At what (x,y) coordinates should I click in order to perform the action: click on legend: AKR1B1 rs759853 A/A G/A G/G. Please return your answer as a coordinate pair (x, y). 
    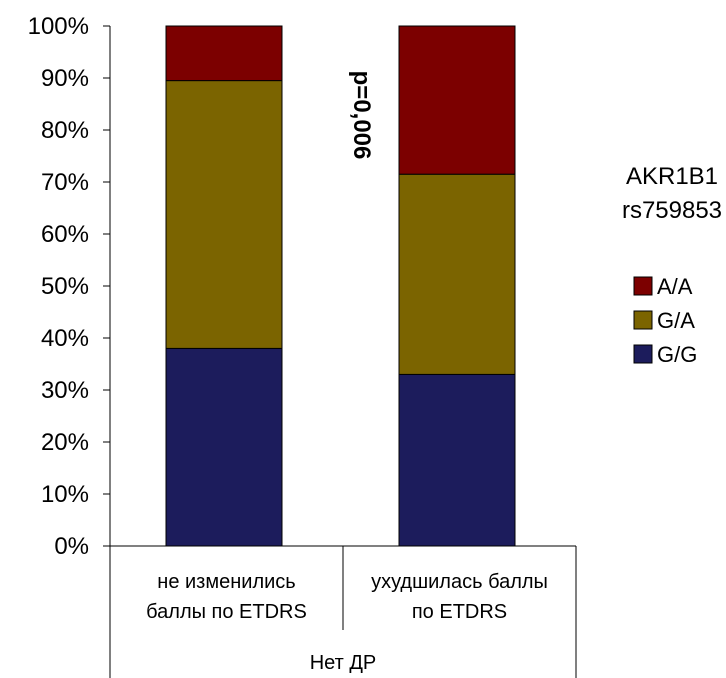
    Looking at the image, I should click on (672, 265).